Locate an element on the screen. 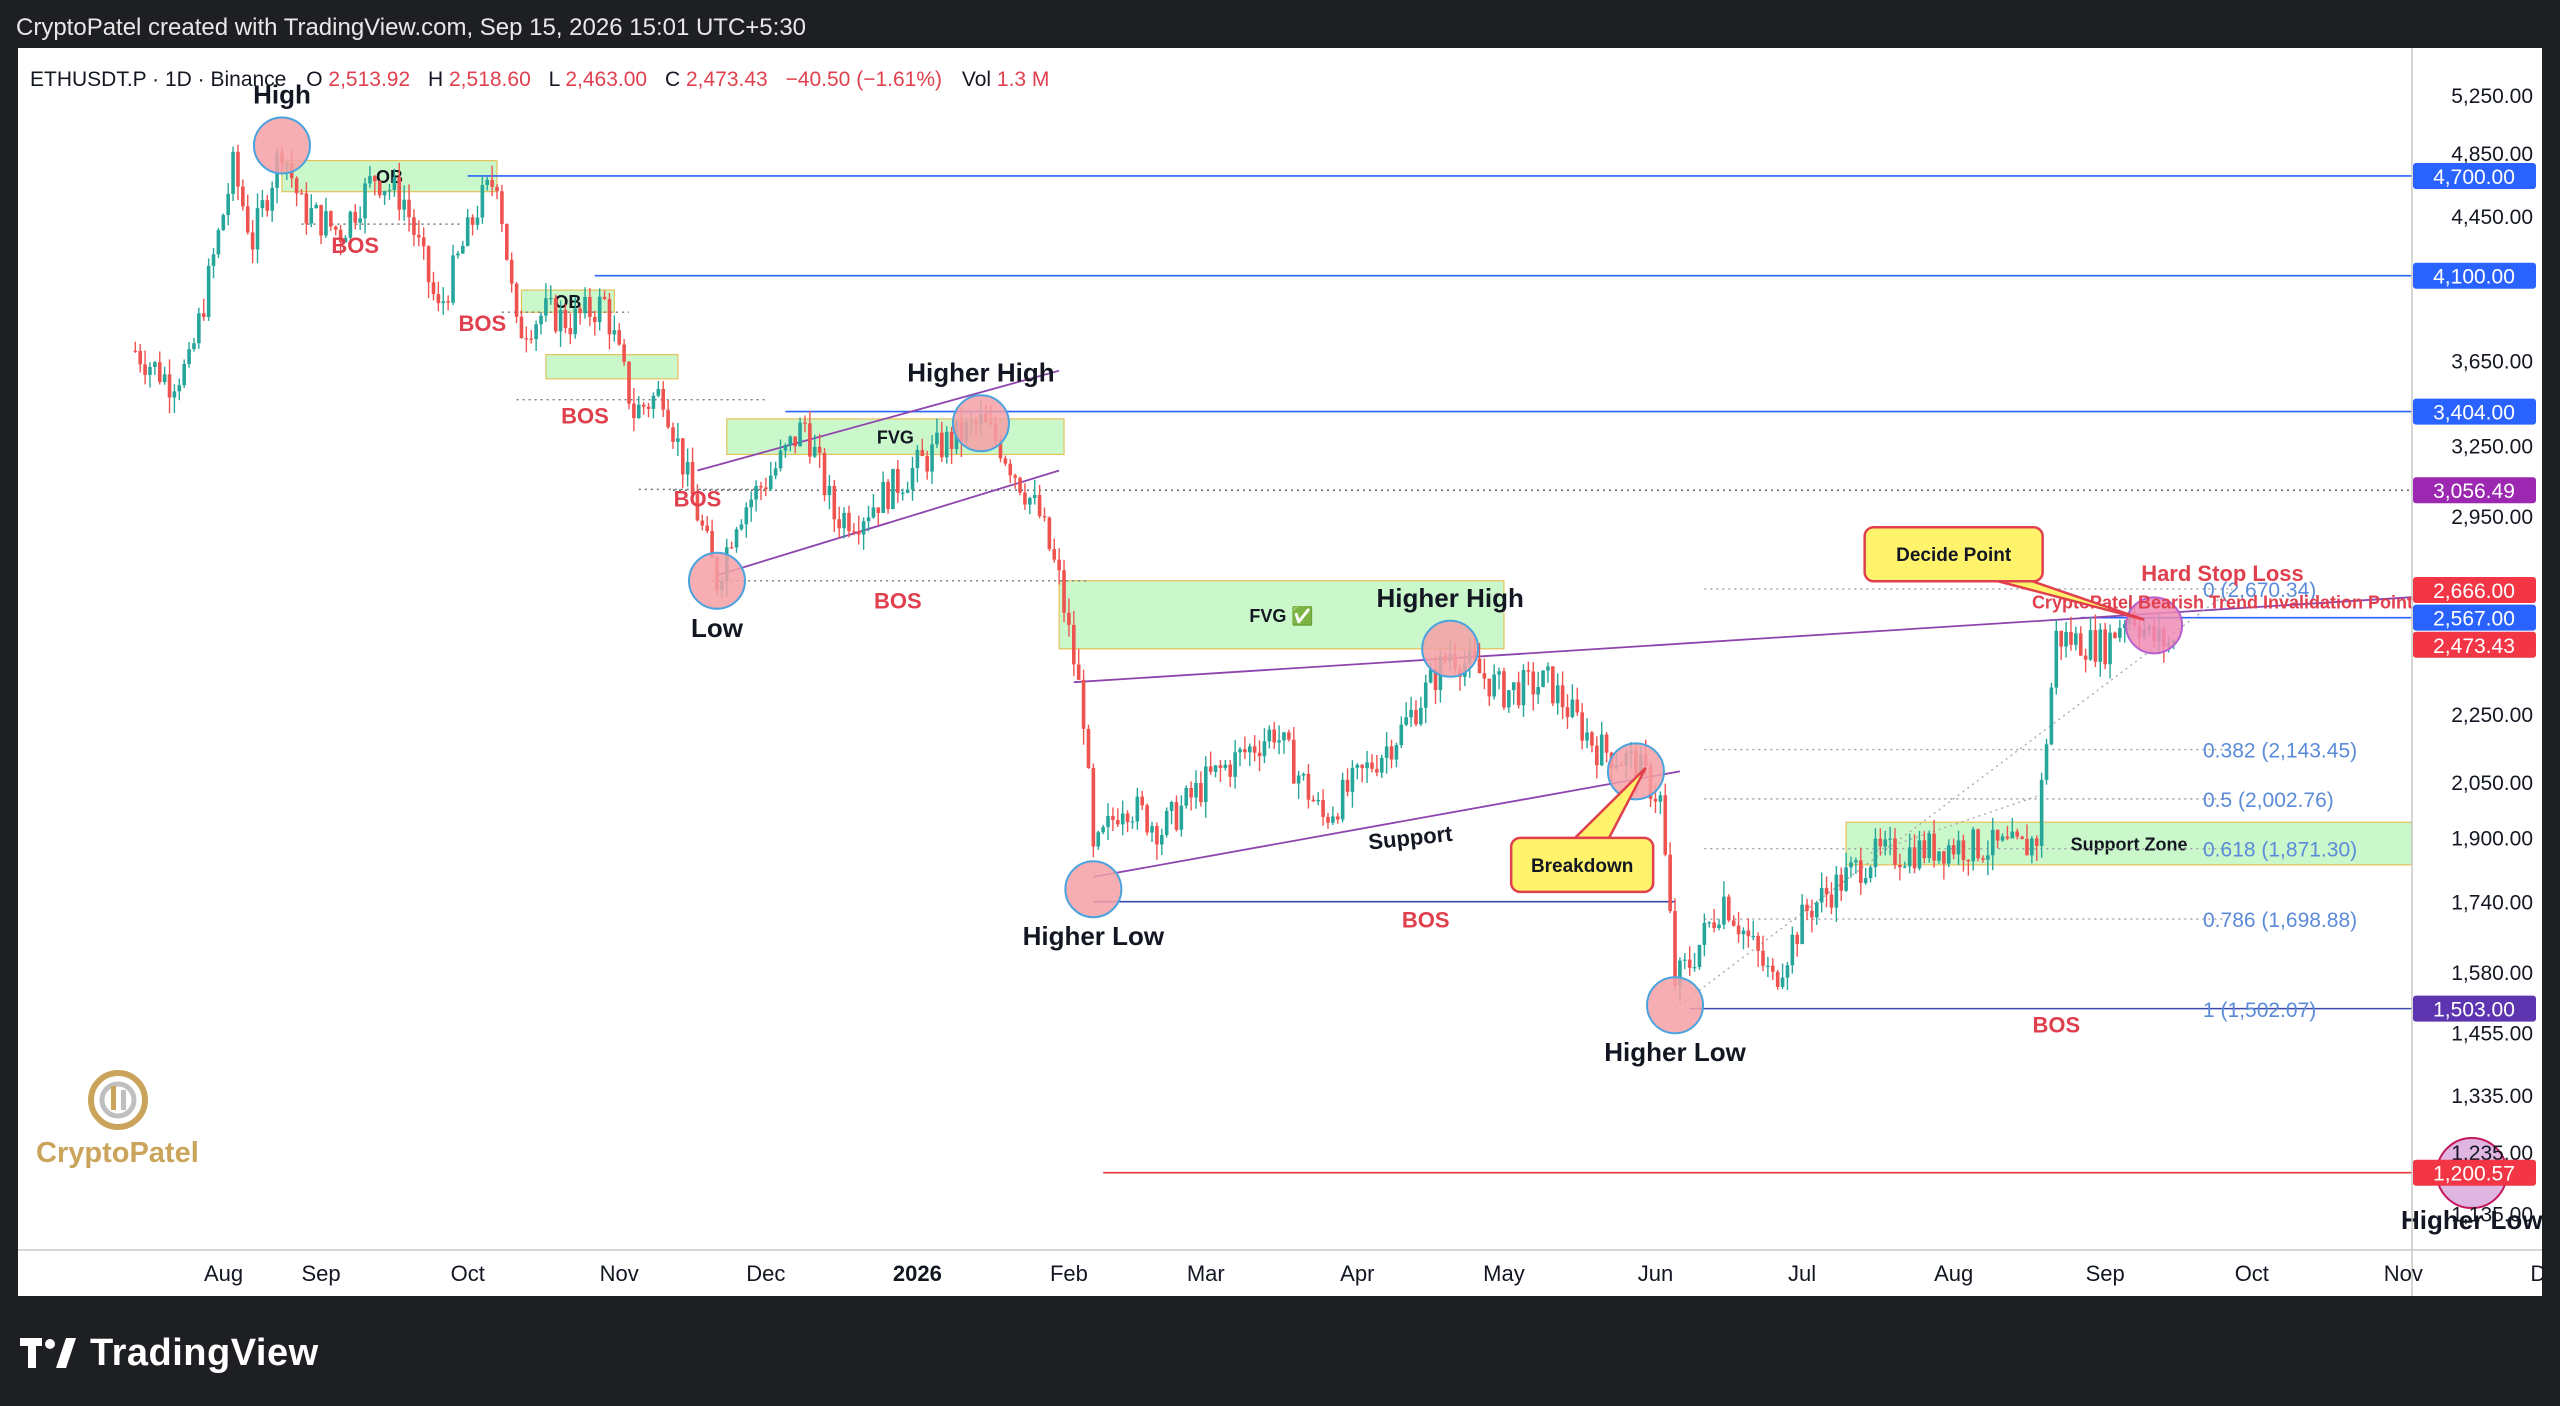  y-tick-label-3: 3,650.00 is located at coordinates (2492, 362).